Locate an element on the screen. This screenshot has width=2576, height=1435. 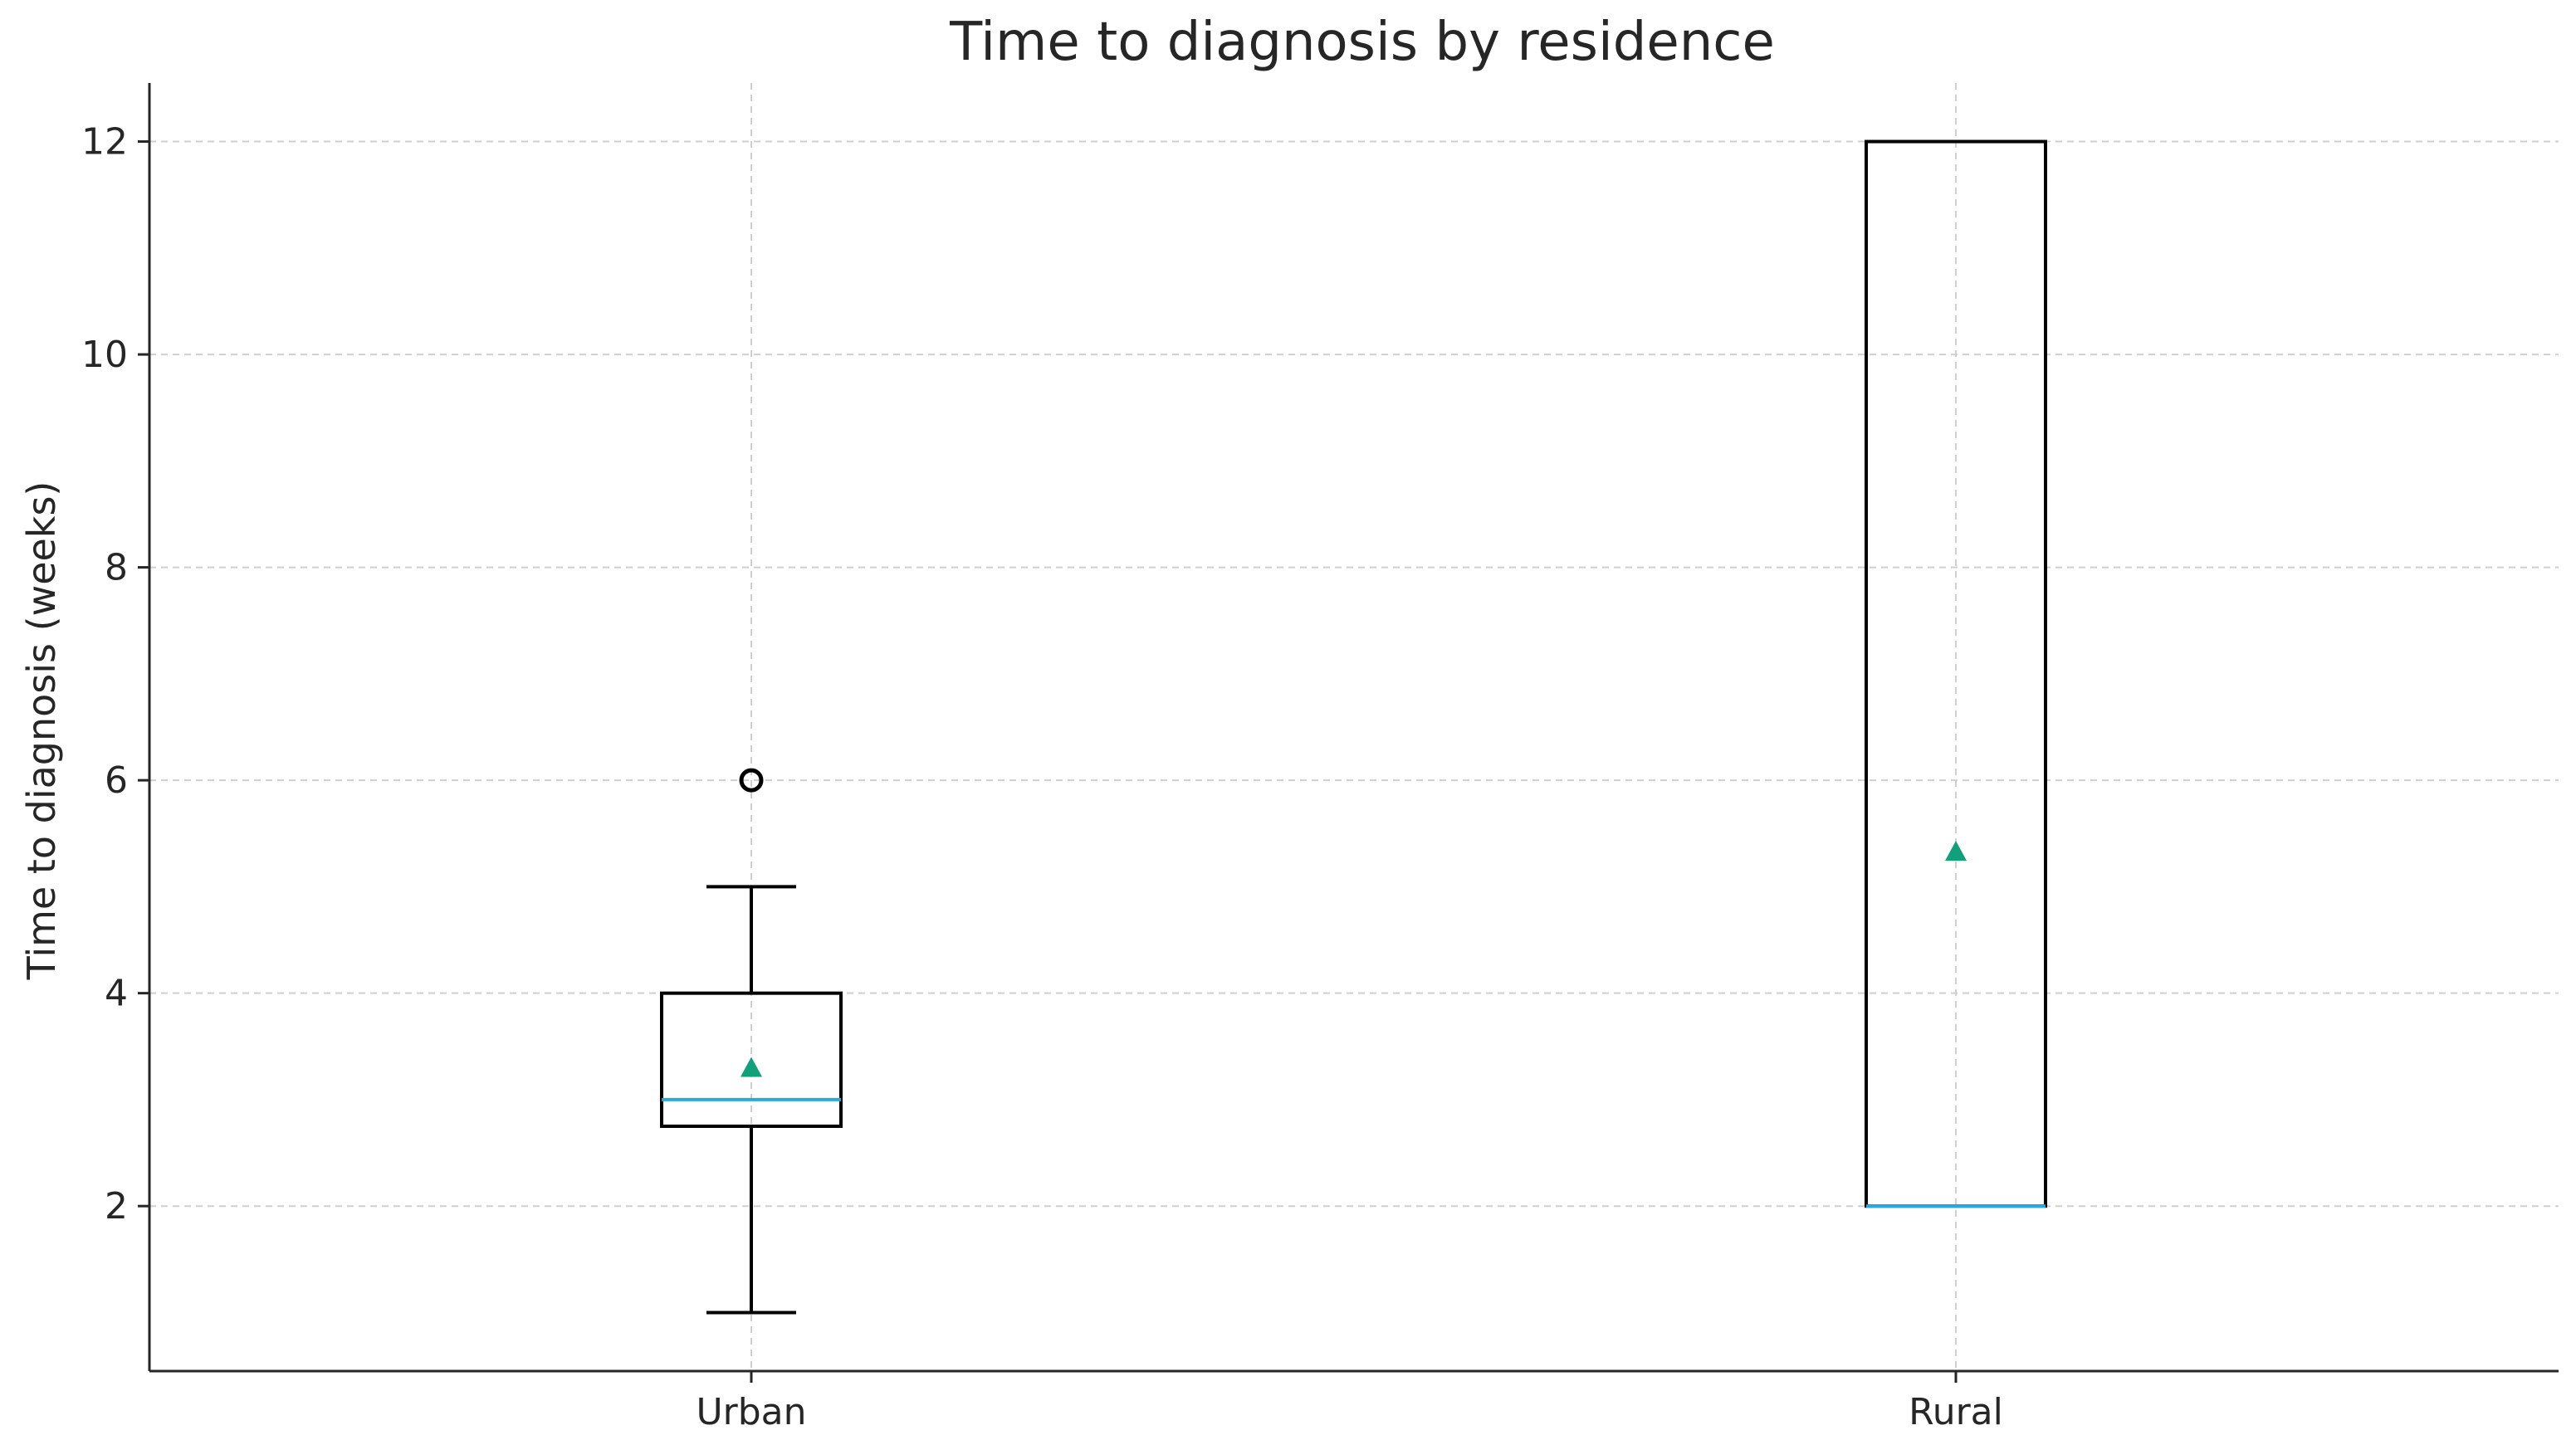
y-tick-label: 8 is located at coordinates (116, 568).